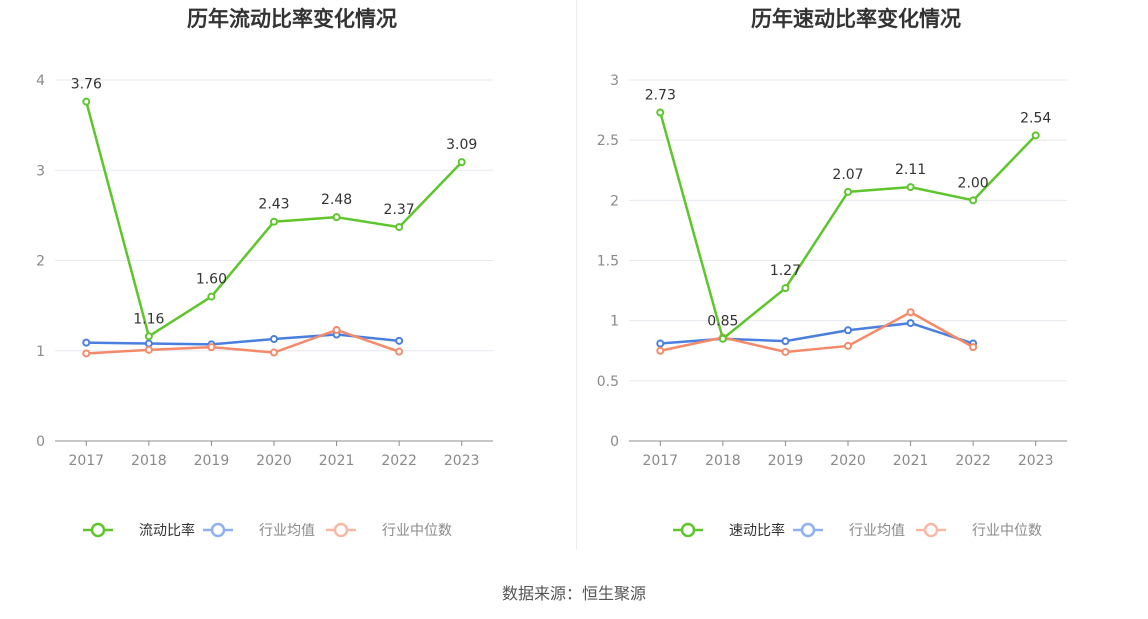 The image size is (1148, 619). Describe the element at coordinates (856, 19) in the screenshot. I see `chart-title: 历年速动比率变化情况` at that location.